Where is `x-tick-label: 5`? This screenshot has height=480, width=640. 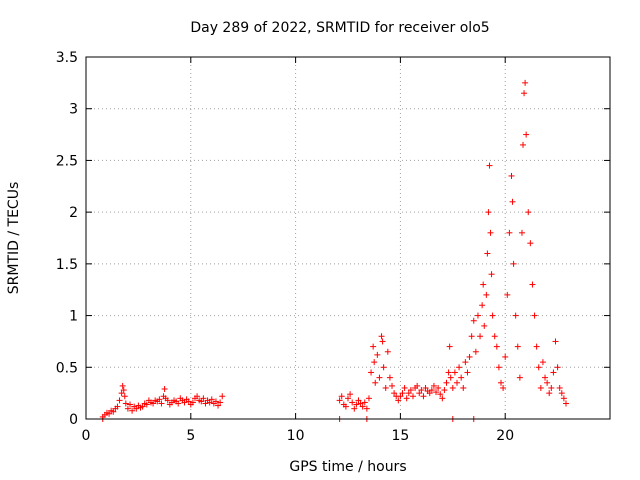
x-tick-label: 5 is located at coordinates (190, 436).